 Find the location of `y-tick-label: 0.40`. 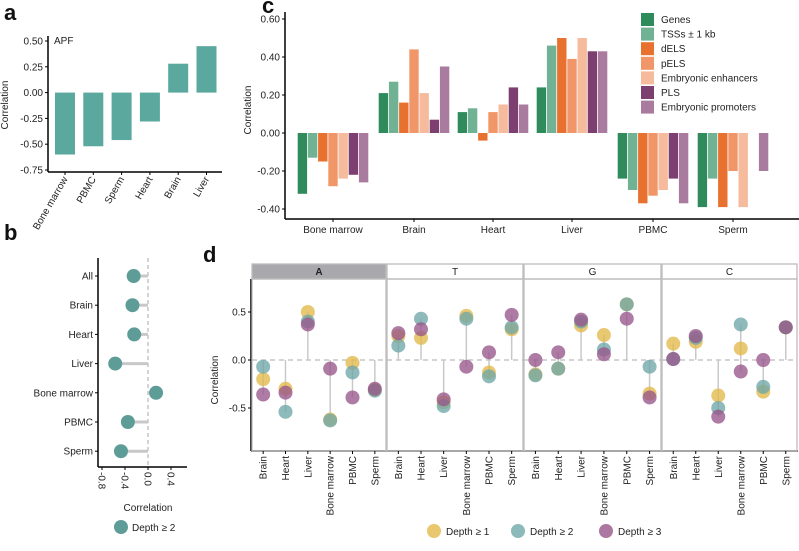

y-tick-label: 0.40 is located at coordinates (271, 58).